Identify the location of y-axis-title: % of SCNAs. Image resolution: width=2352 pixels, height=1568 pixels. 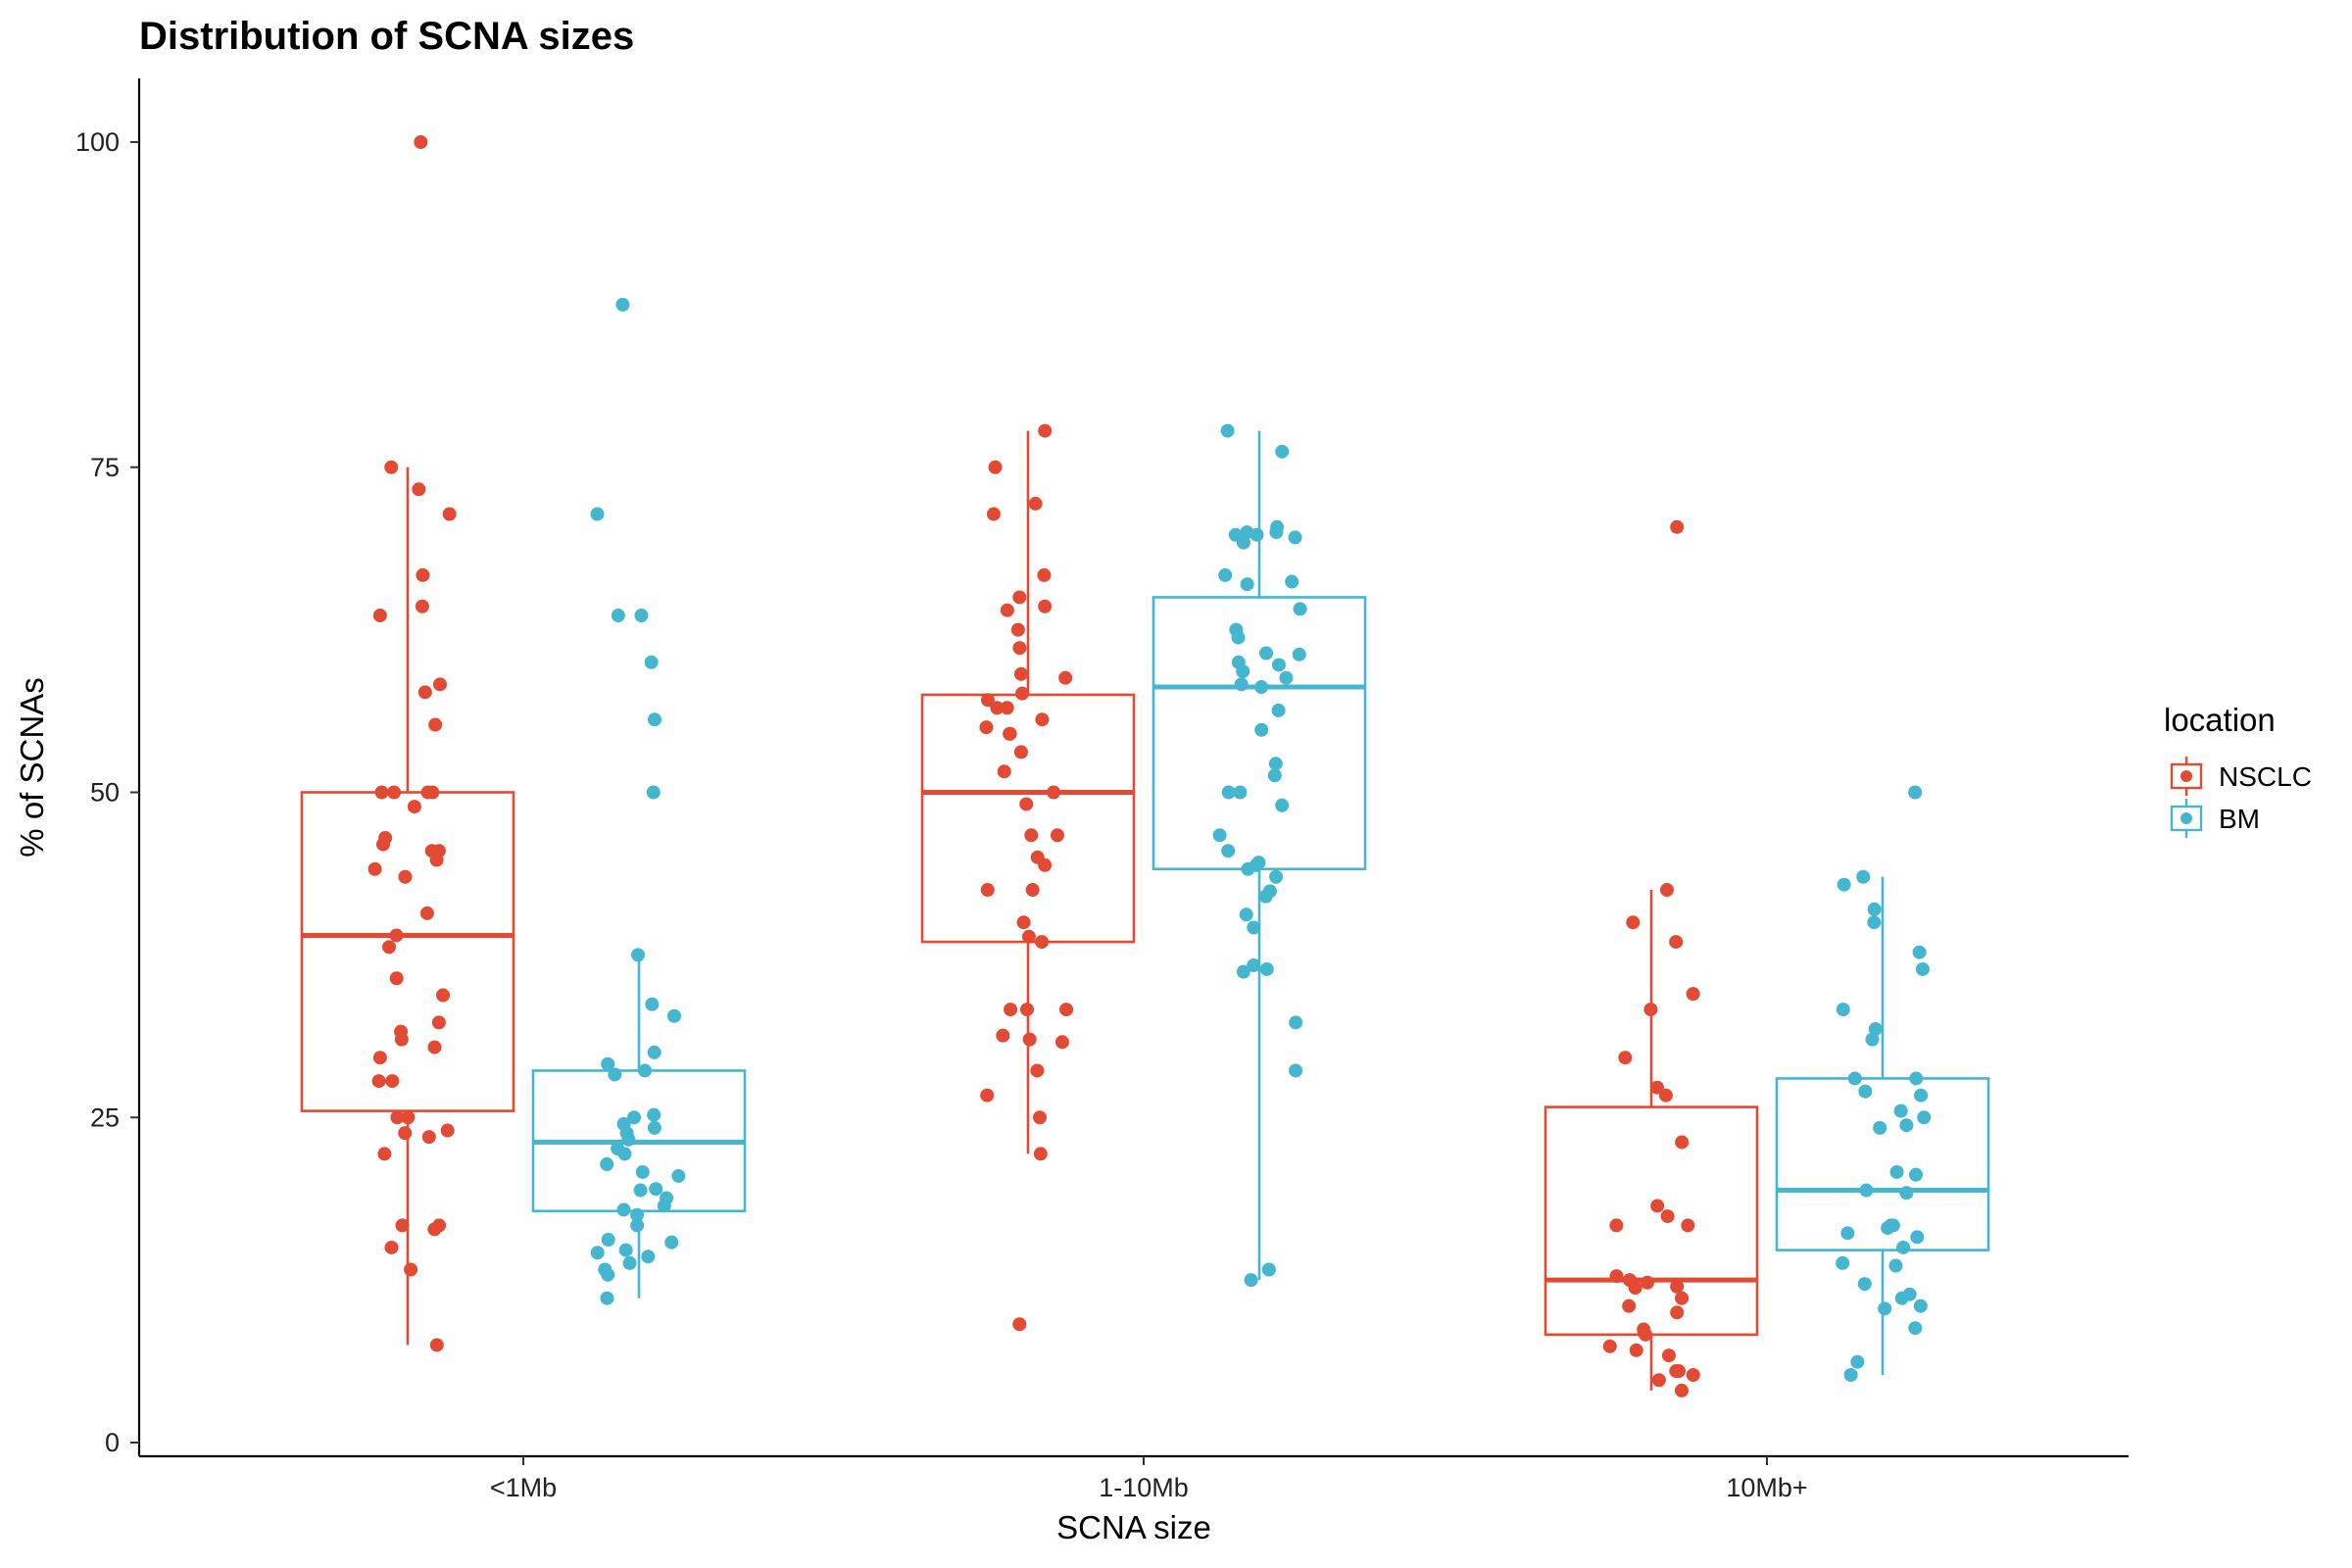
(32, 767).